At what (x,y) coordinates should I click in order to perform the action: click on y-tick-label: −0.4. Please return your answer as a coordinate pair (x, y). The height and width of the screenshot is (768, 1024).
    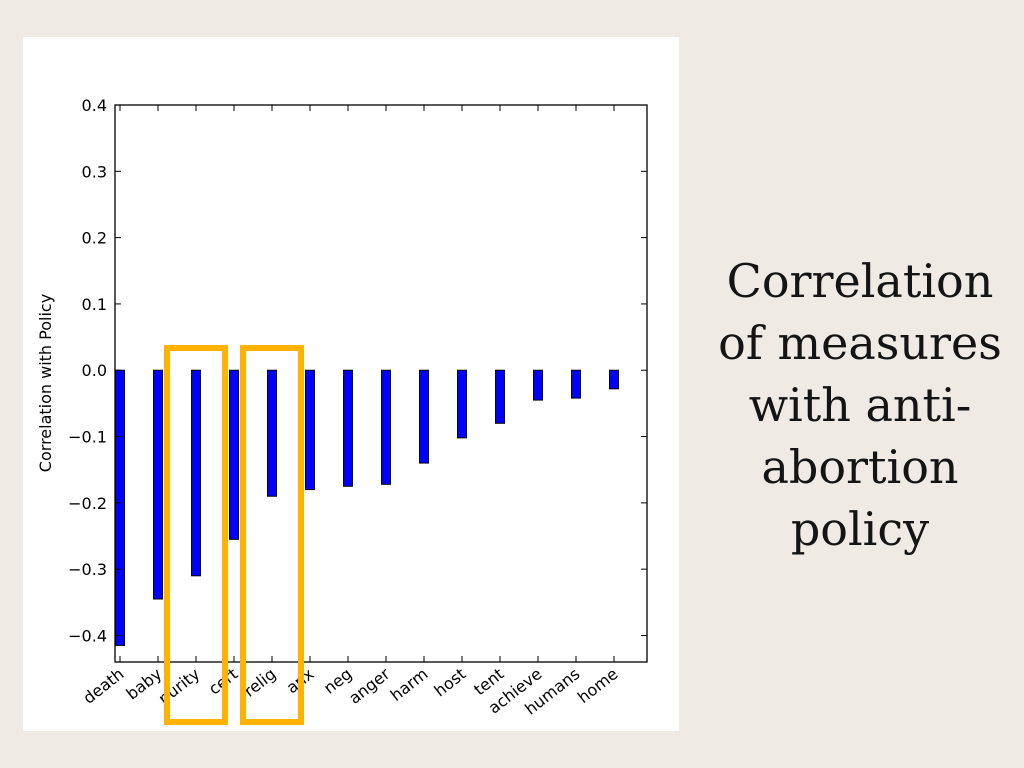
    Looking at the image, I should click on (87, 635).